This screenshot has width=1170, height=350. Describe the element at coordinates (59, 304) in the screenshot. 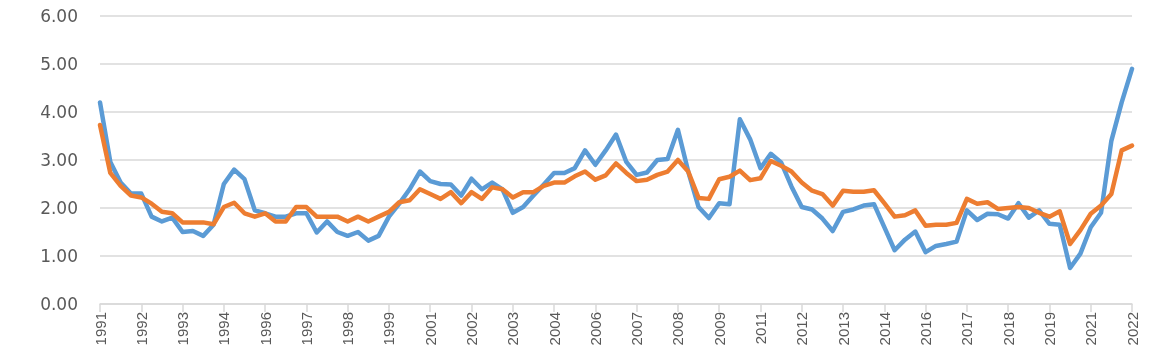

I see `y-tick-label: 0.00` at that location.